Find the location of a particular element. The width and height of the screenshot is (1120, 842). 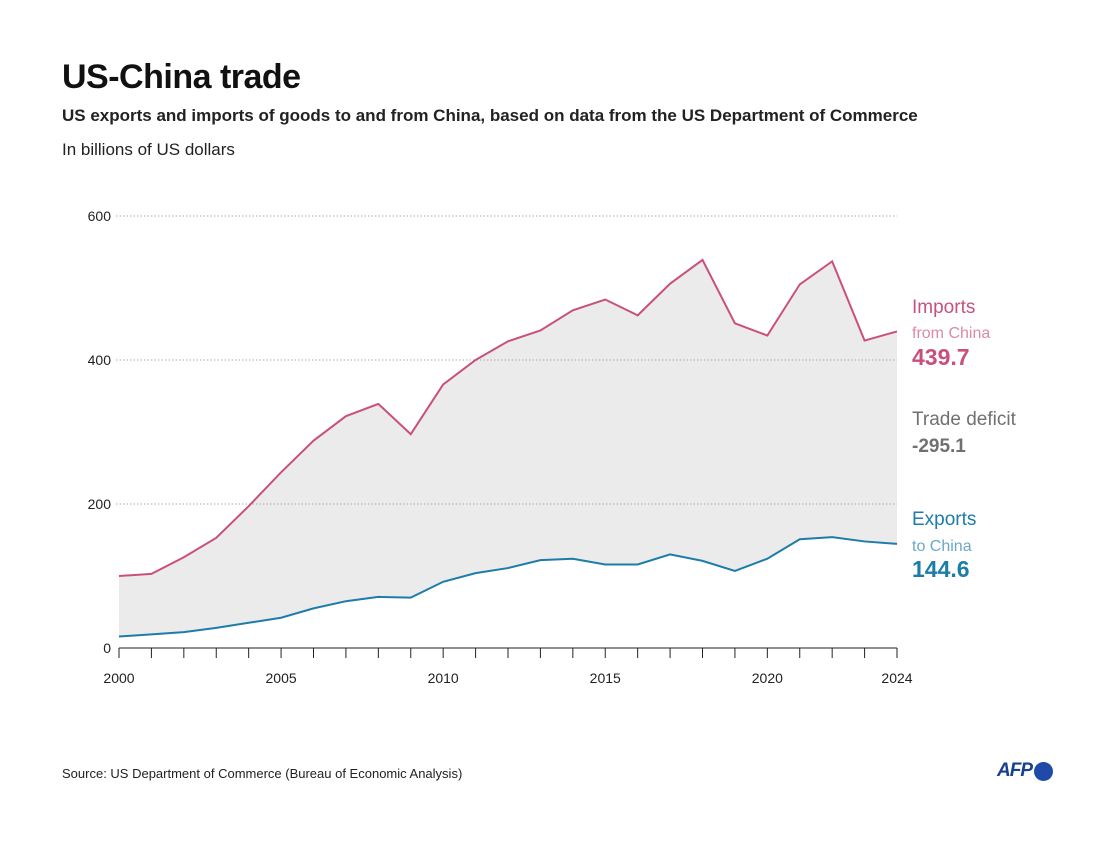

x-tick-label: 2000 is located at coordinates (118, 678).